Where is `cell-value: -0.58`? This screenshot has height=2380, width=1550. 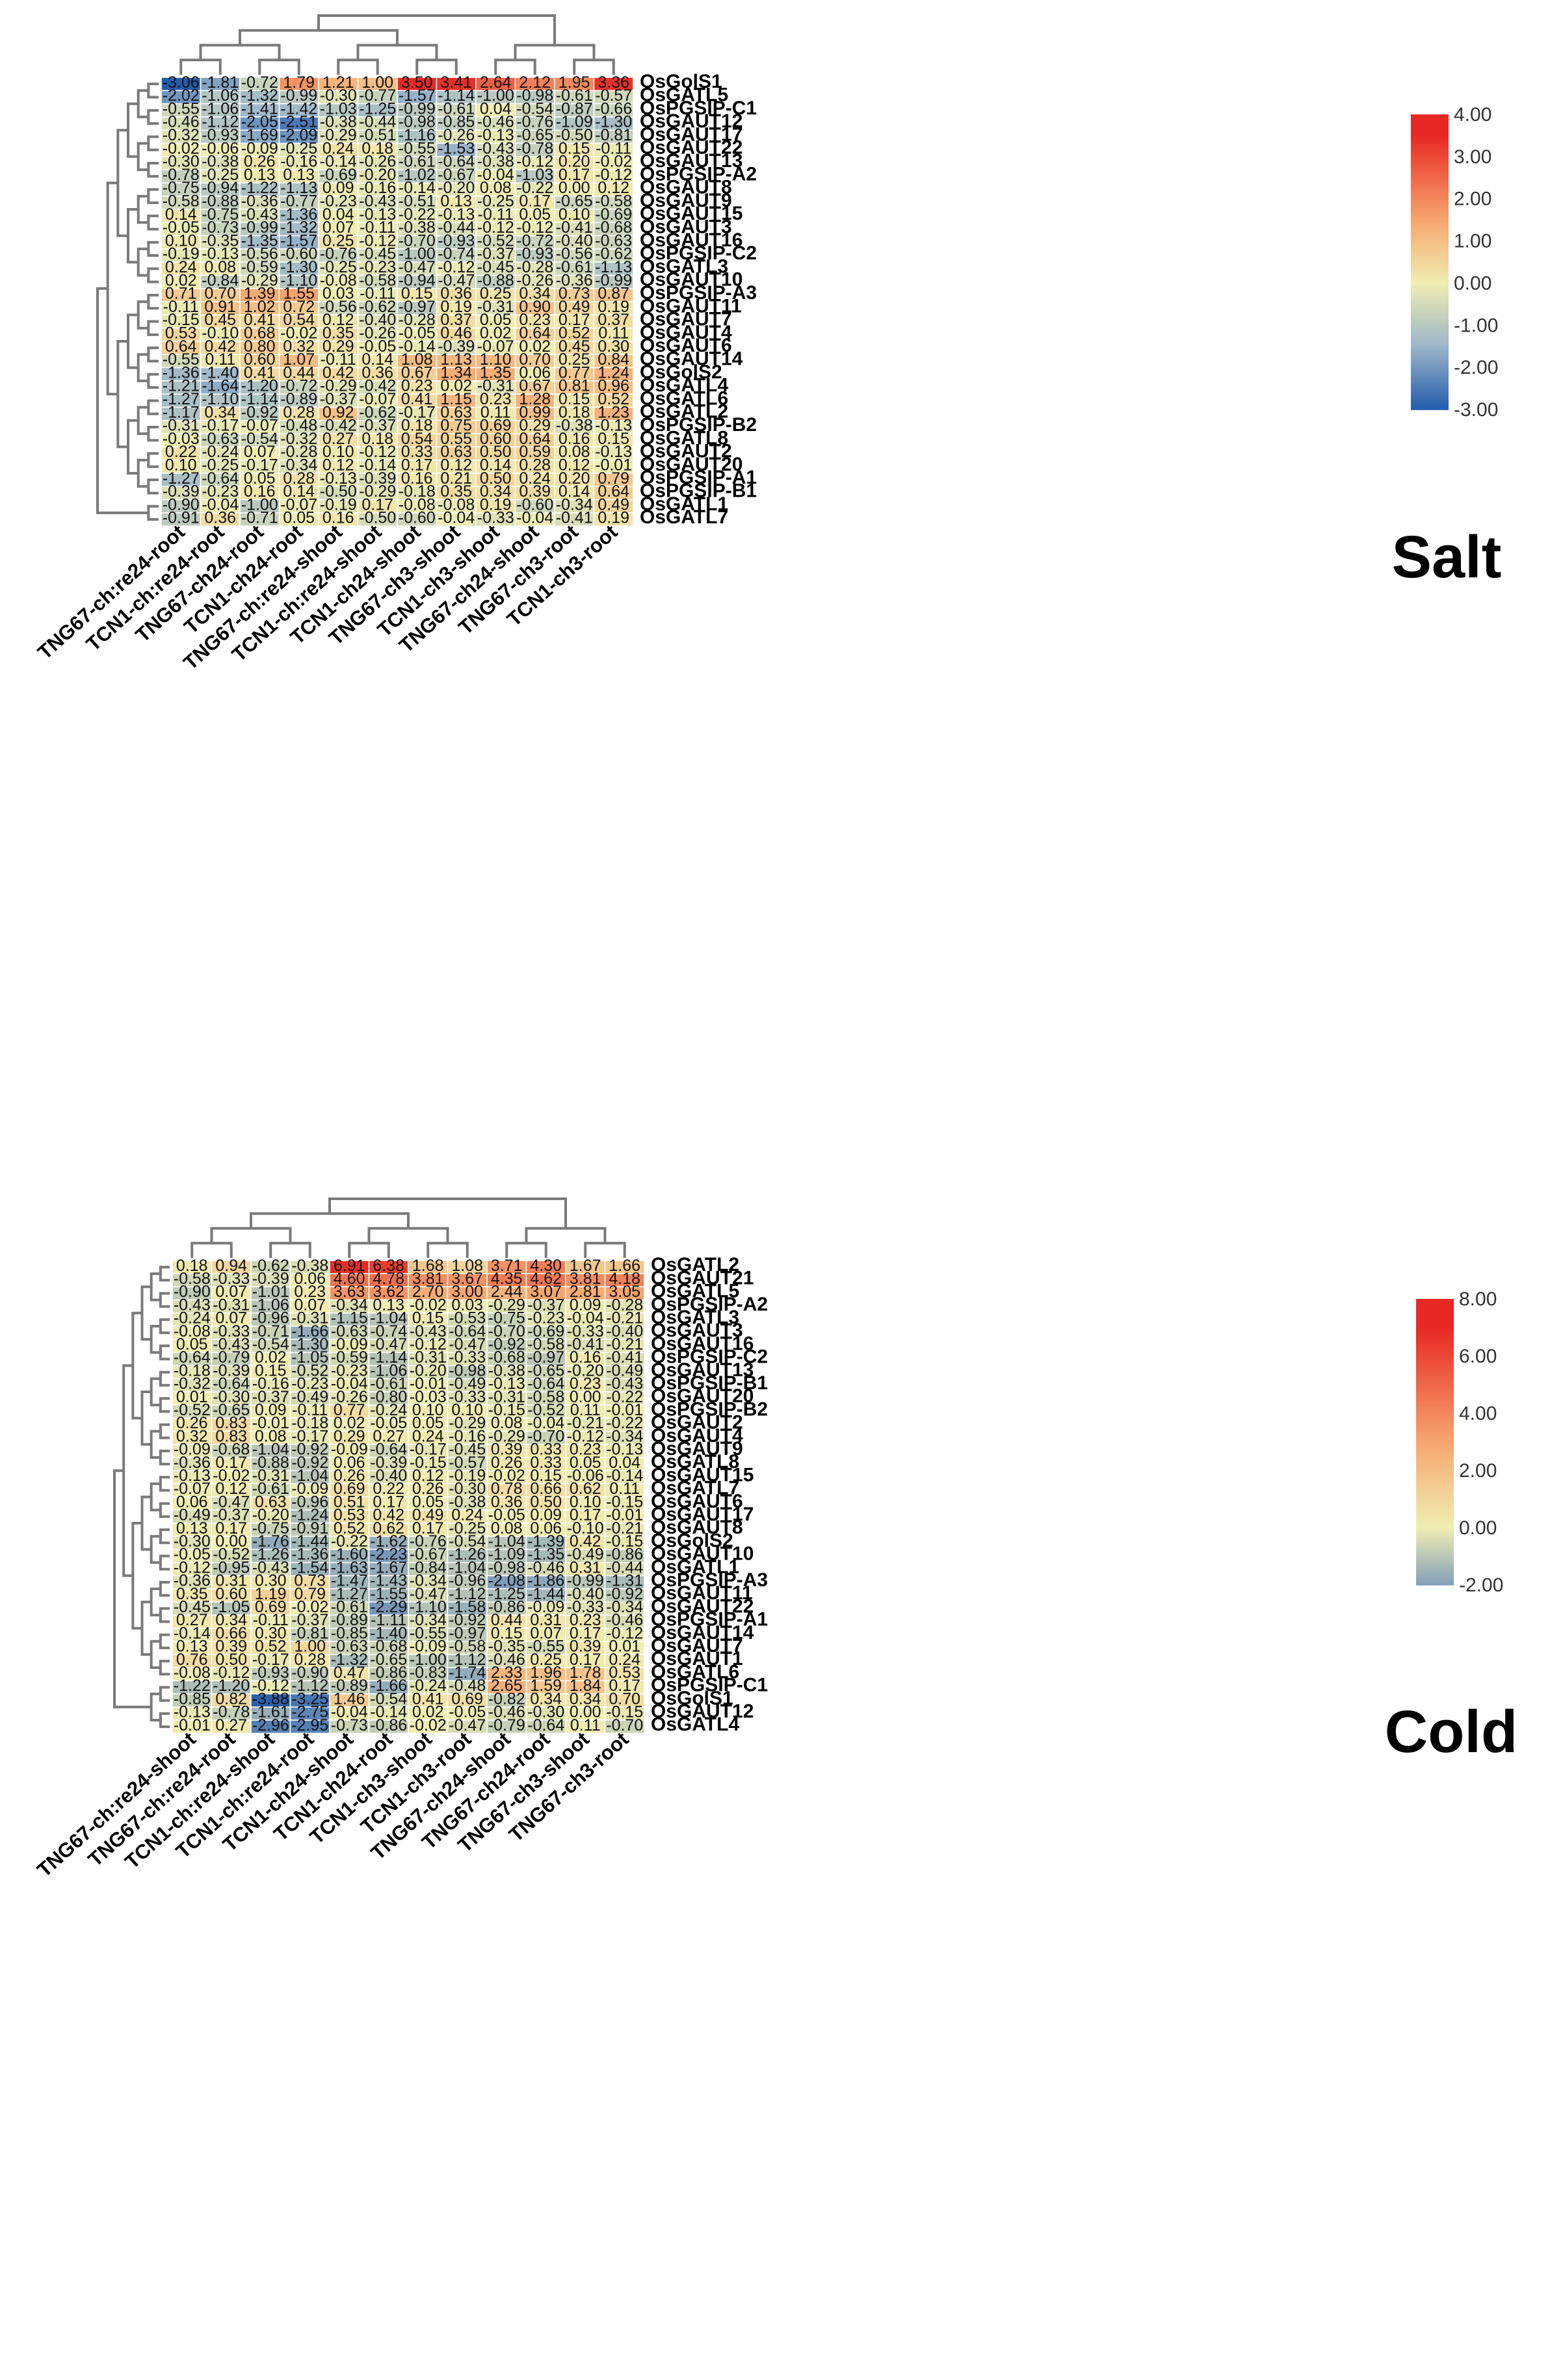 cell-value: -0.58 is located at coordinates (182, 202).